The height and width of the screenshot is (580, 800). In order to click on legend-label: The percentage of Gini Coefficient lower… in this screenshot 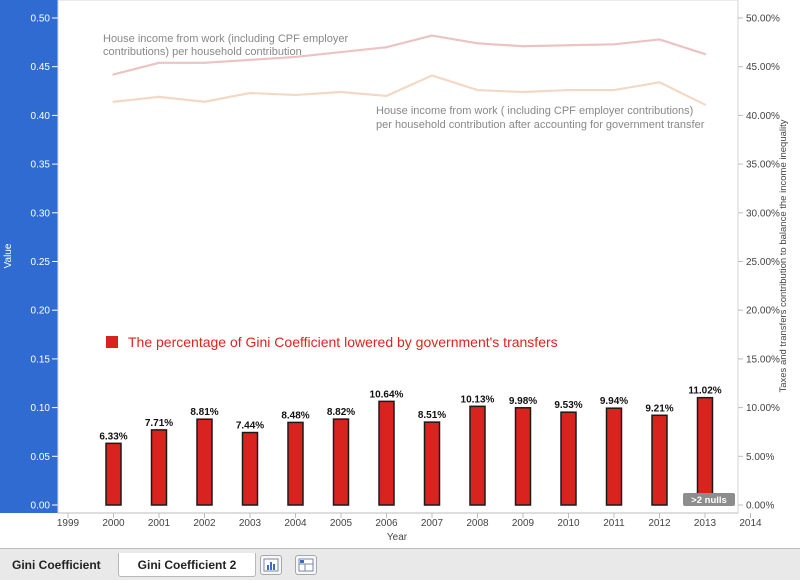, I will do `click(343, 342)`.